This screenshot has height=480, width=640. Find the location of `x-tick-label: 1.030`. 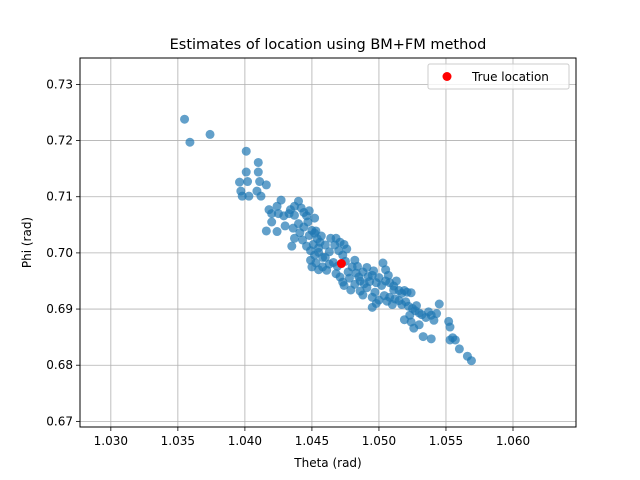

x-tick-label: 1.030 is located at coordinates (111, 441).